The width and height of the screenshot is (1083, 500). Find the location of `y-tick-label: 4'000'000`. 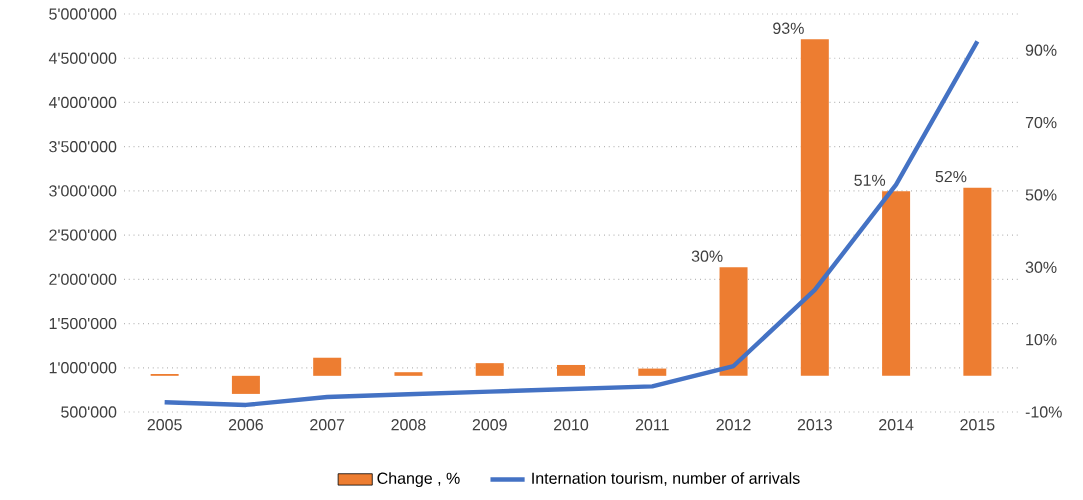

y-tick-label: 4'000'000 is located at coordinates (82, 102).